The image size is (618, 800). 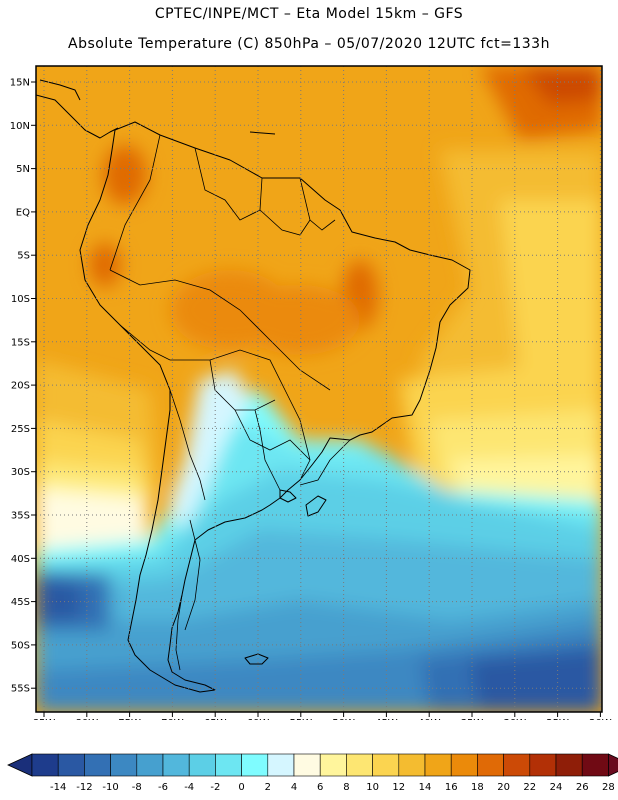 What do you see at coordinates (23, 169) in the screenshot?
I see `lat-label: 5N` at bounding box center [23, 169].